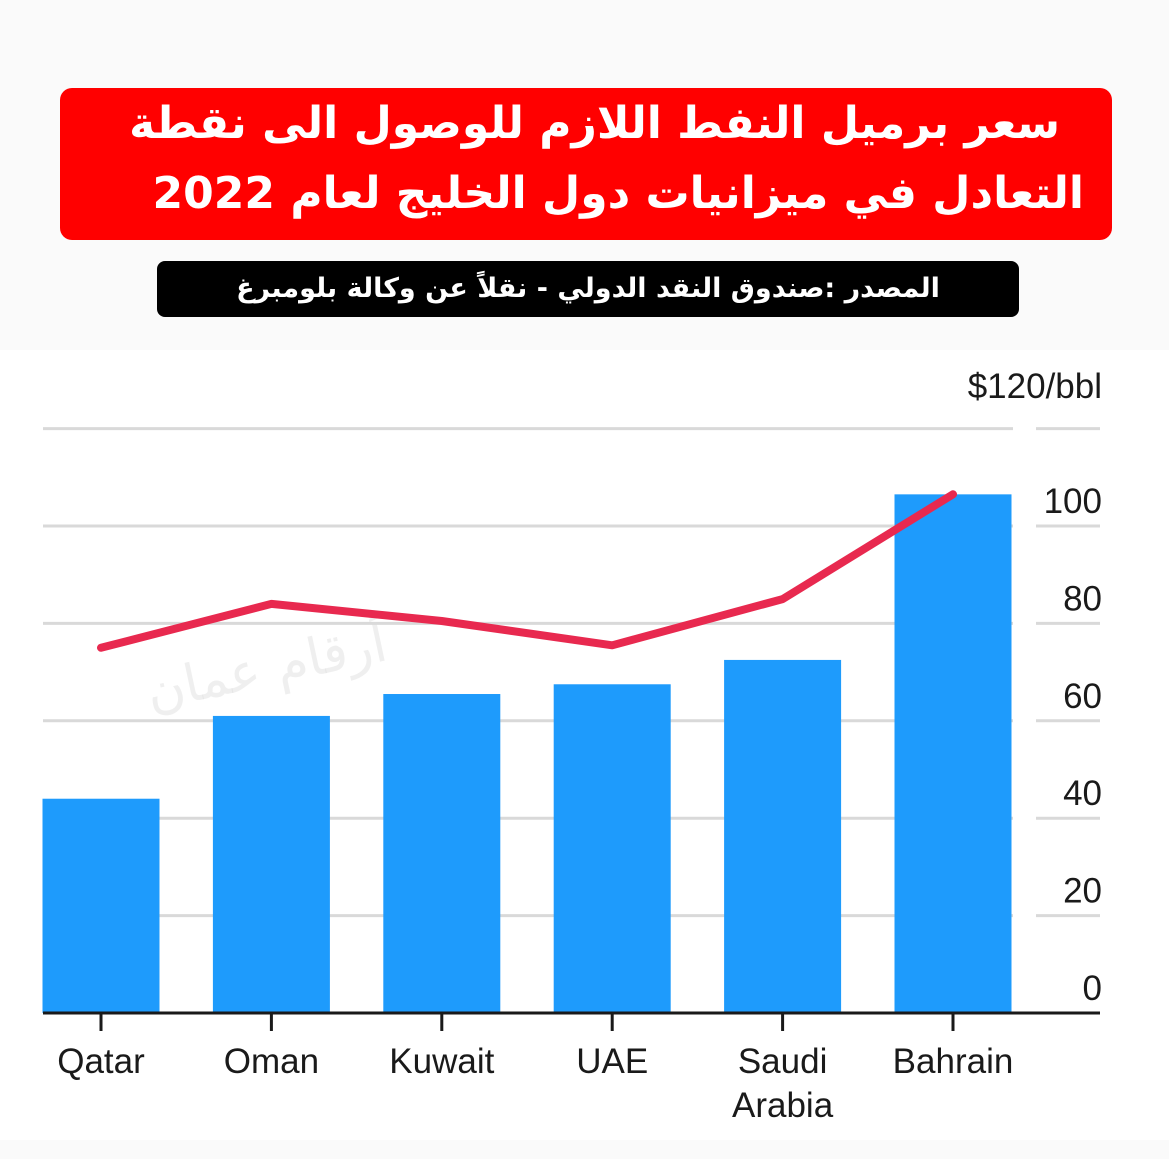 The width and height of the screenshot is (1169, 1159). What do you see at coordinates (1035, 386) in the screenshot?
I see `y-unit-label: $120/bbl` at bounding box center [1035, 386].